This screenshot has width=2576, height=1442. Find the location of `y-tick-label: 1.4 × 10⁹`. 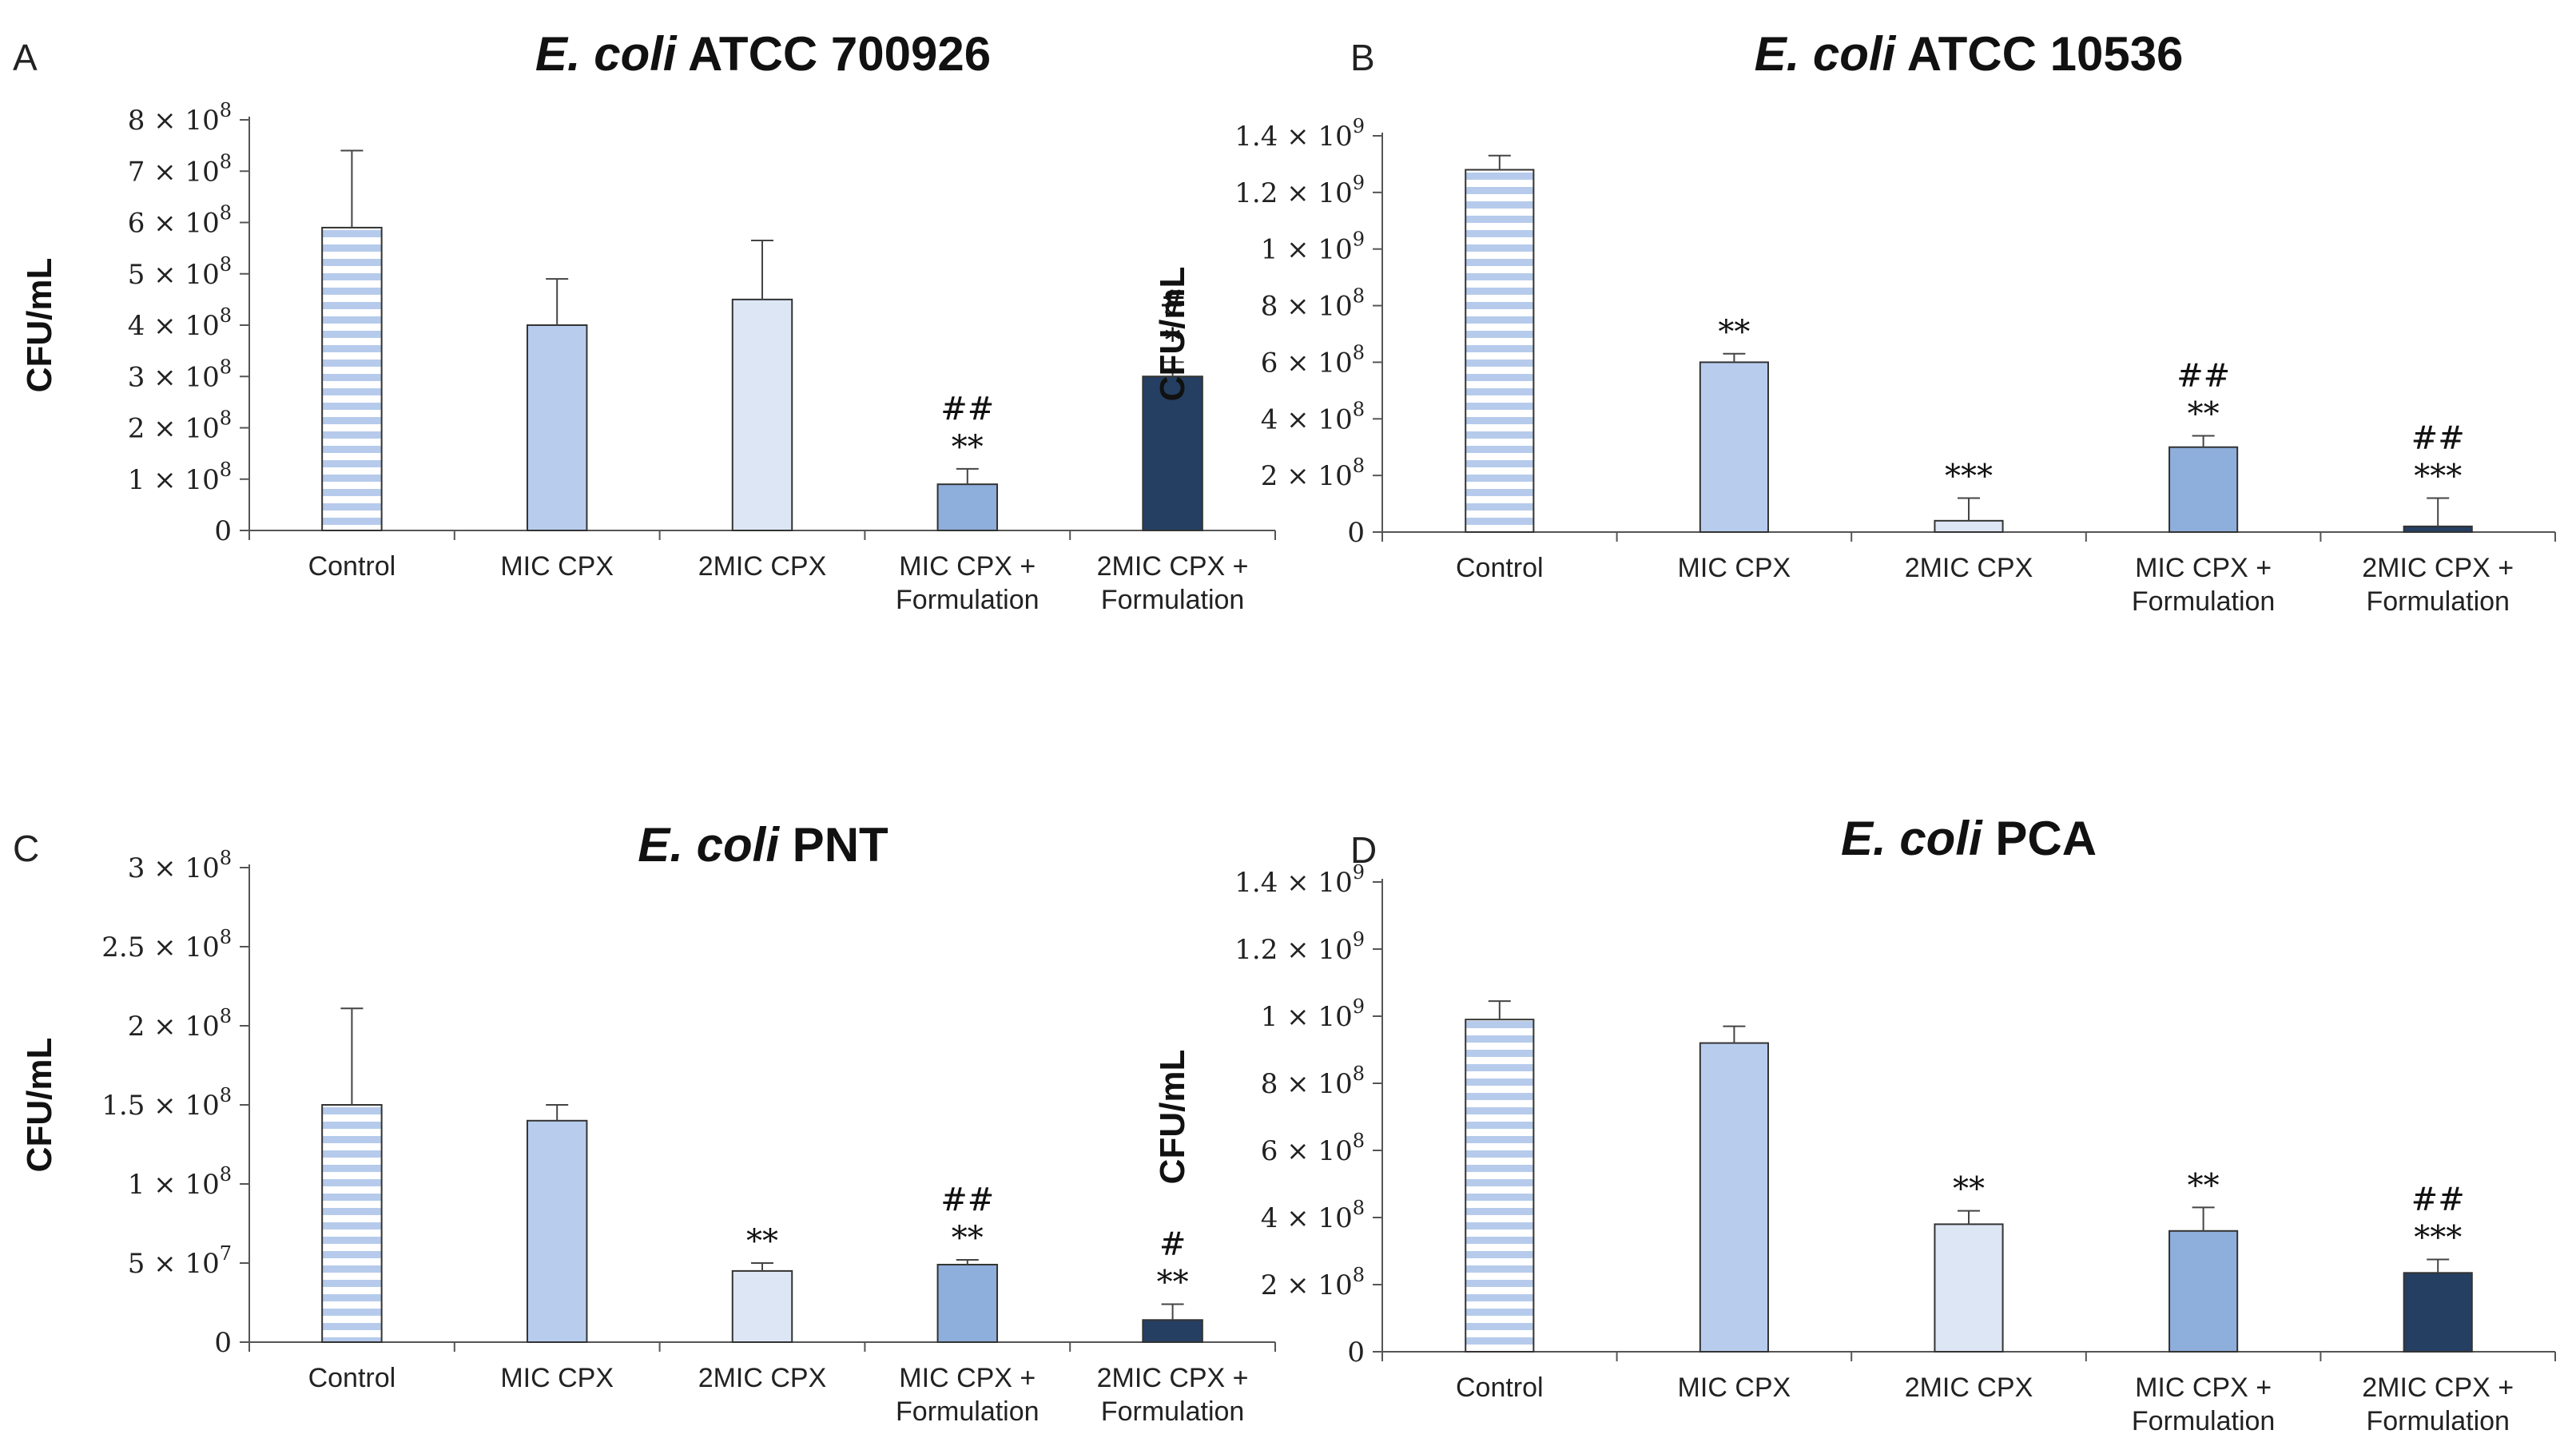

y-tick-label: 1.4 × 10⁹ is located at coordinates (1299, 880).